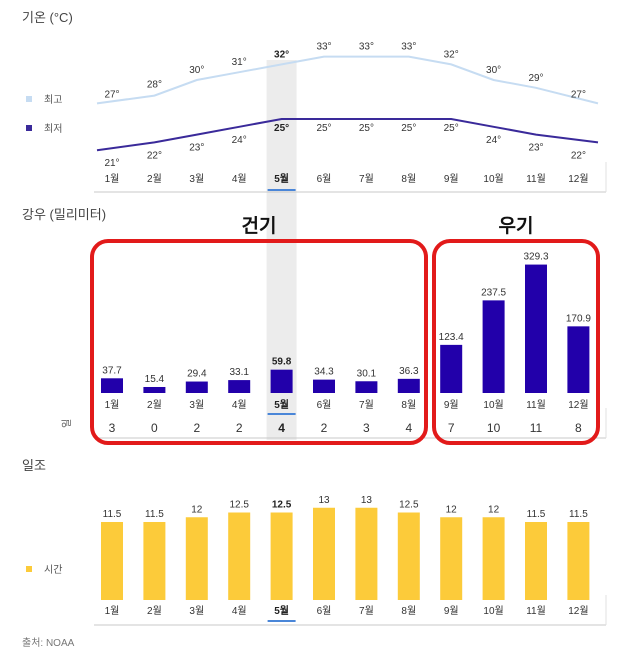 The height and width of the screenshot is (656, 621). What do you see at coordinates (281, 621) in the screenshot?
I see `sun-selected-marker` at bounding box center [281, 621].